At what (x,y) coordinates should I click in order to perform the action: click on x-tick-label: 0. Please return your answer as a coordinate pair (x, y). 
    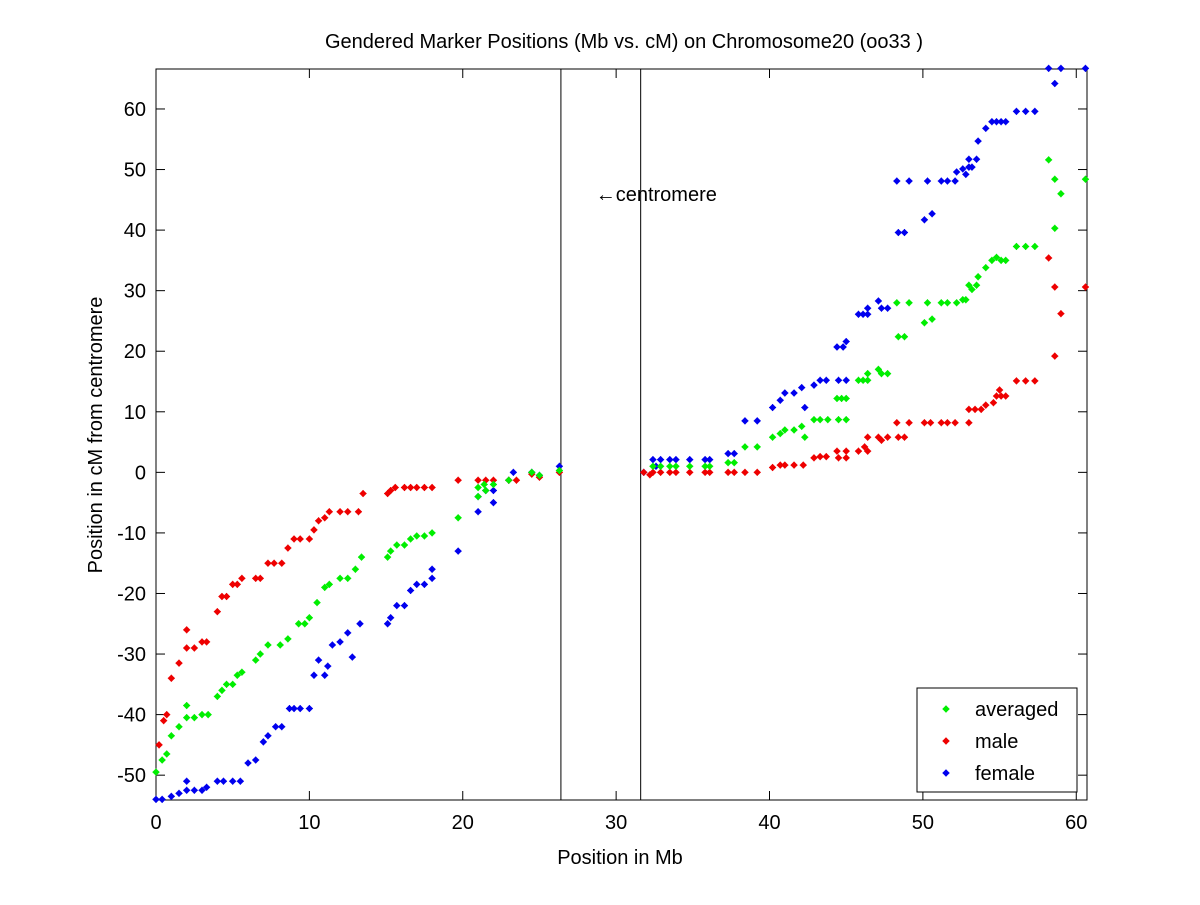
    Looking at the image, I should click on (155, 823).